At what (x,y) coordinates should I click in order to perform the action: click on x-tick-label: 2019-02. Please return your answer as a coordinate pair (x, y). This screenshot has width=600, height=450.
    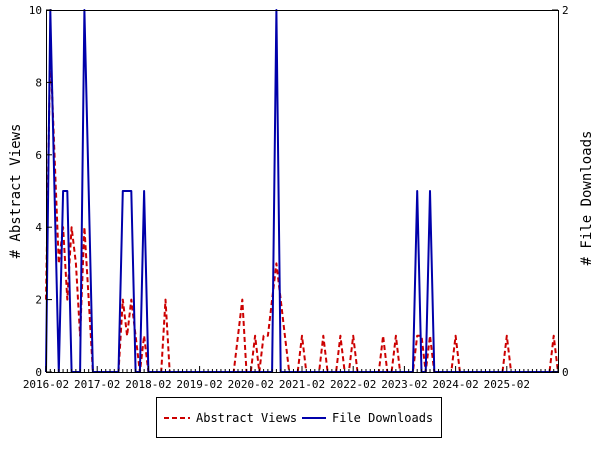
    Looking at the image, I should click on (199, 384).